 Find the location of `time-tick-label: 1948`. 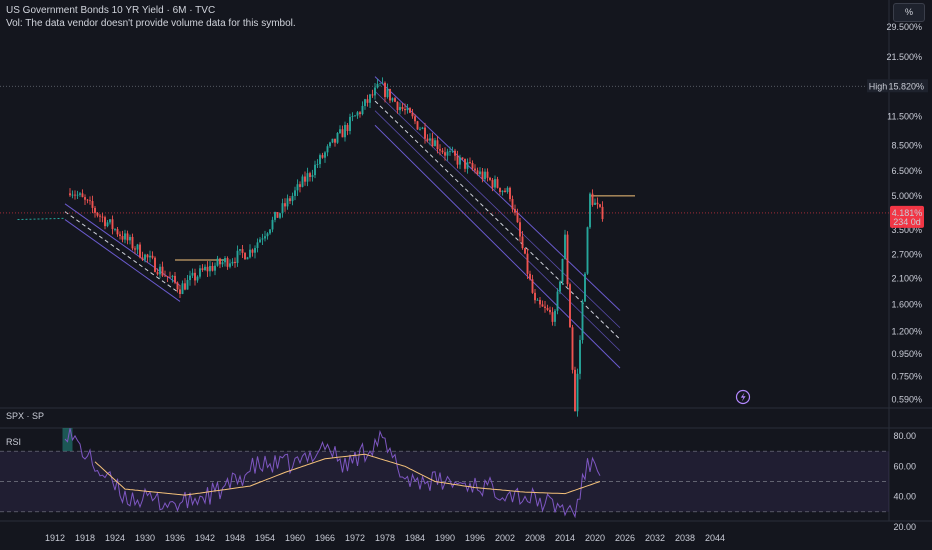

time-tick-label: 1948 is located at coordinates (235, 538).